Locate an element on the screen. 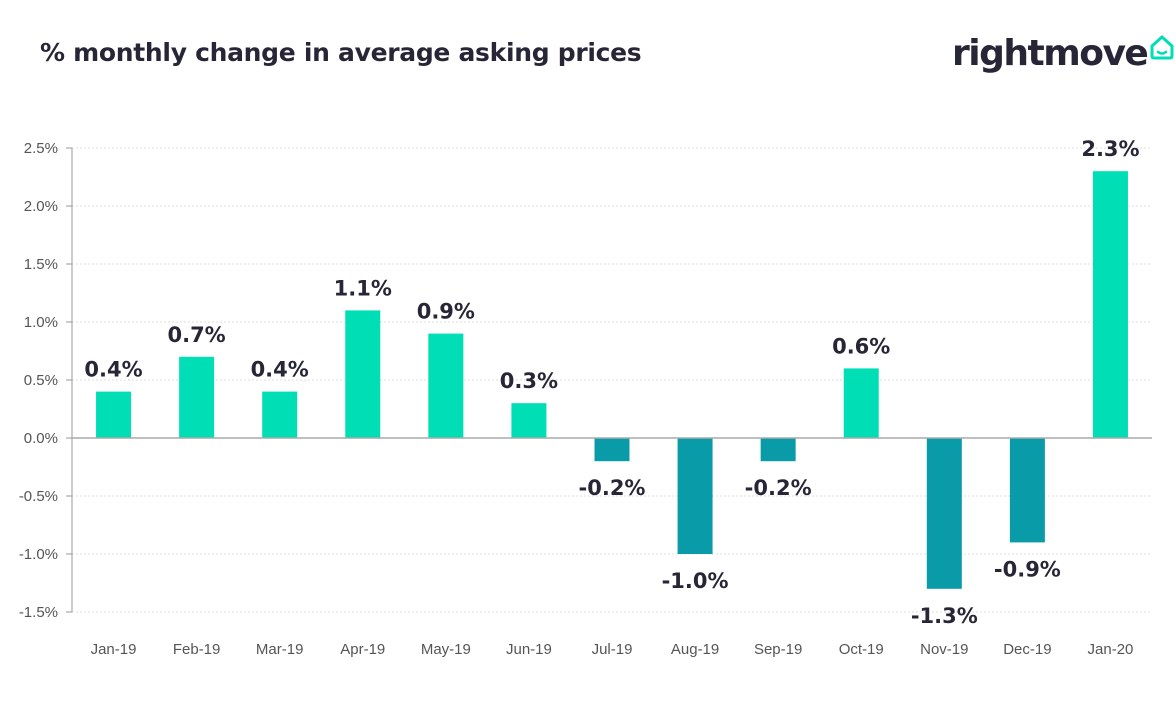 Image resolution: width=1176 pixels, height=708 pixels. data-label: 0.3% is located at coordinates (529, 381).